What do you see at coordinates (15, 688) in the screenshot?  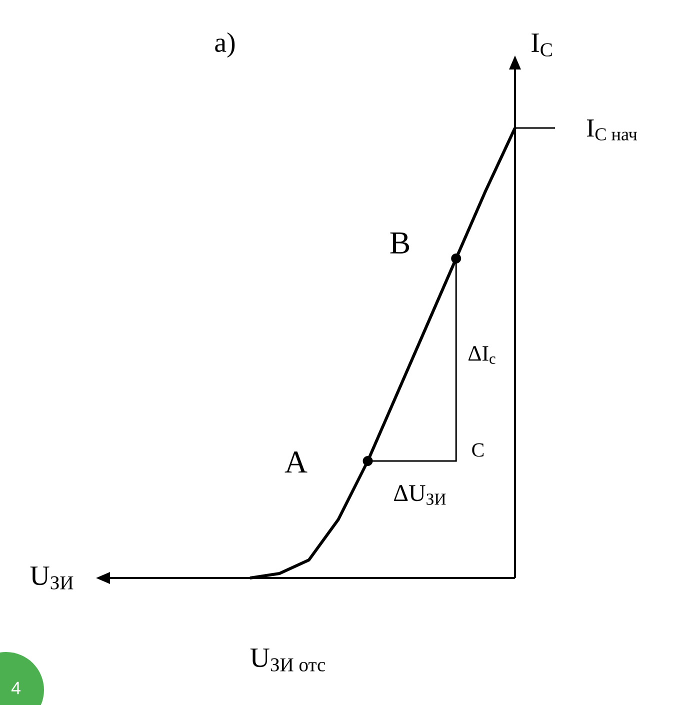 I see `text: 4` at bounding box center [15, 688].